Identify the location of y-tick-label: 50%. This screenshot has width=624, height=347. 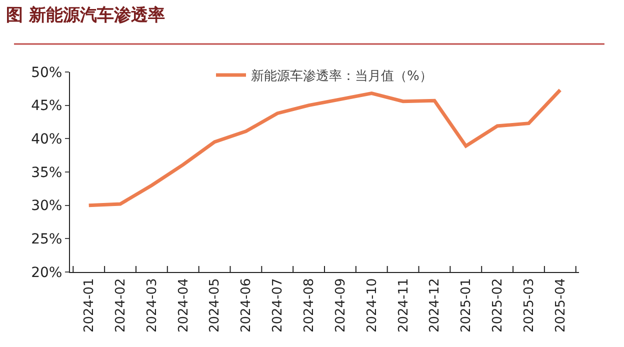
(46, 72).